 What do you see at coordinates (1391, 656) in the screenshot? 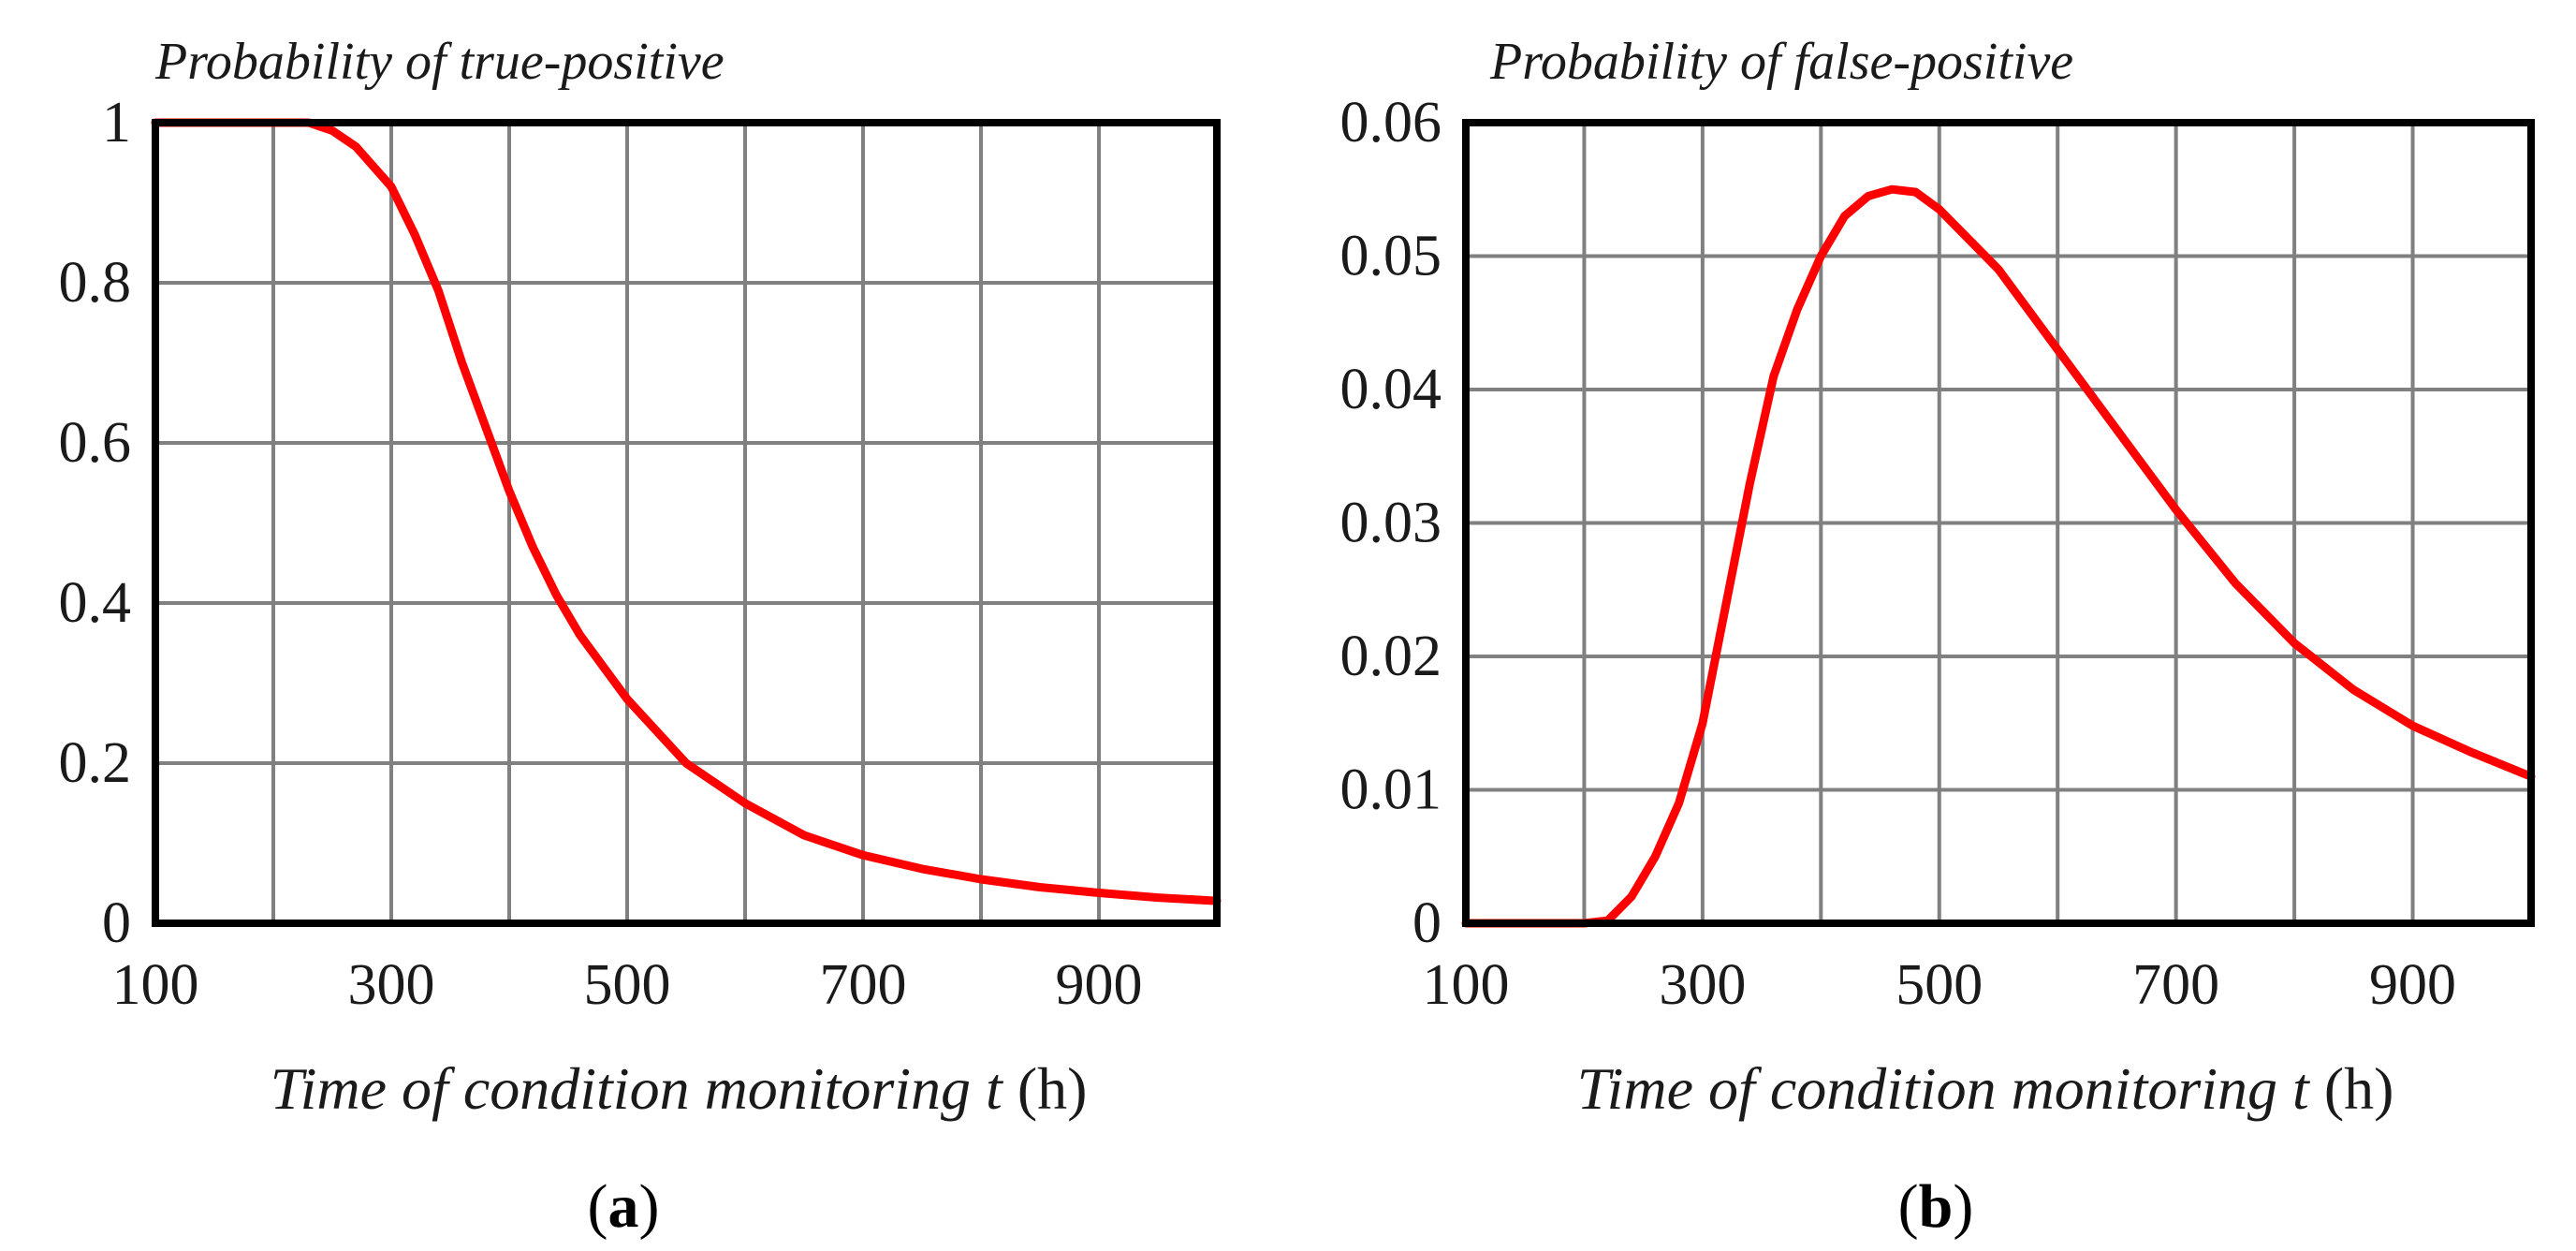
I see `y-tick-label: 0.02` at bounding box center [1391, 656].